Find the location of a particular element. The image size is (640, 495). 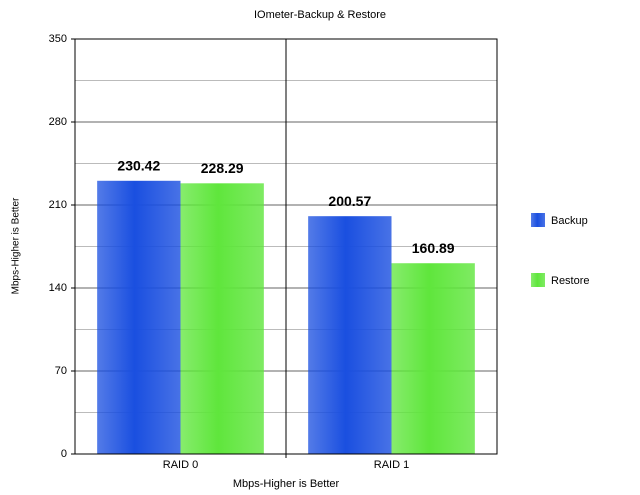

chart-title: IOmeter-Backup & Restore is located at coordinates (320, 15).